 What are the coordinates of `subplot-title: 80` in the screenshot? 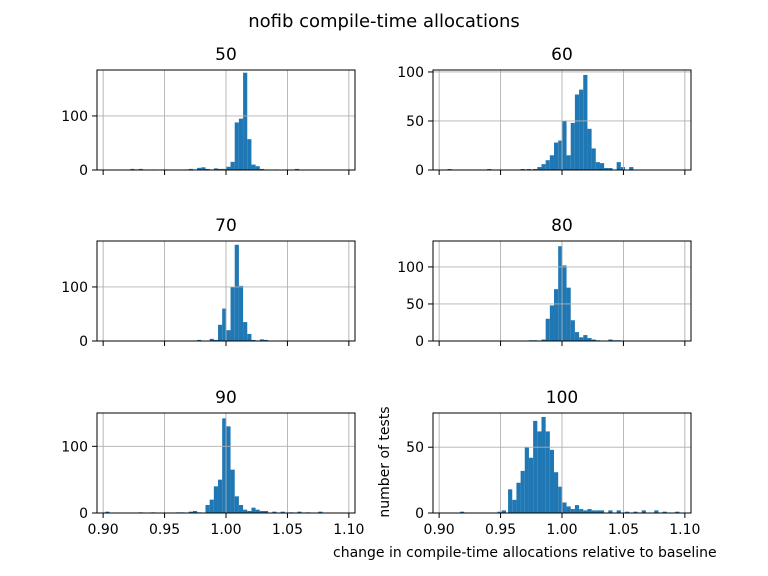 It's located at (562, 226).